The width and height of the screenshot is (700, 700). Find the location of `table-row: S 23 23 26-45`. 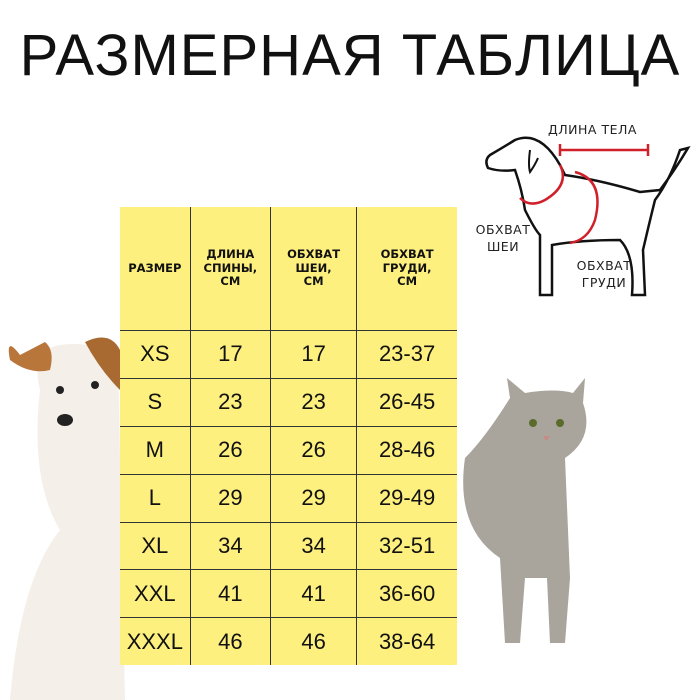

table-row: S 23 23 26-45 is located at coordinates (288, 402).